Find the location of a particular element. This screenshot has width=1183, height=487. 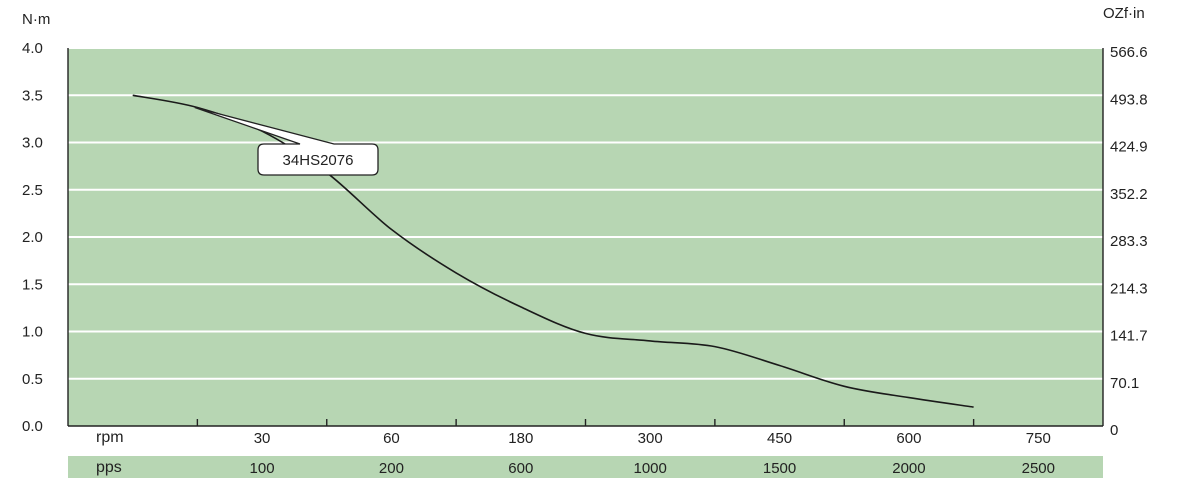

y-left-tick-label: 2.0 is located at coordinates (32, 237).